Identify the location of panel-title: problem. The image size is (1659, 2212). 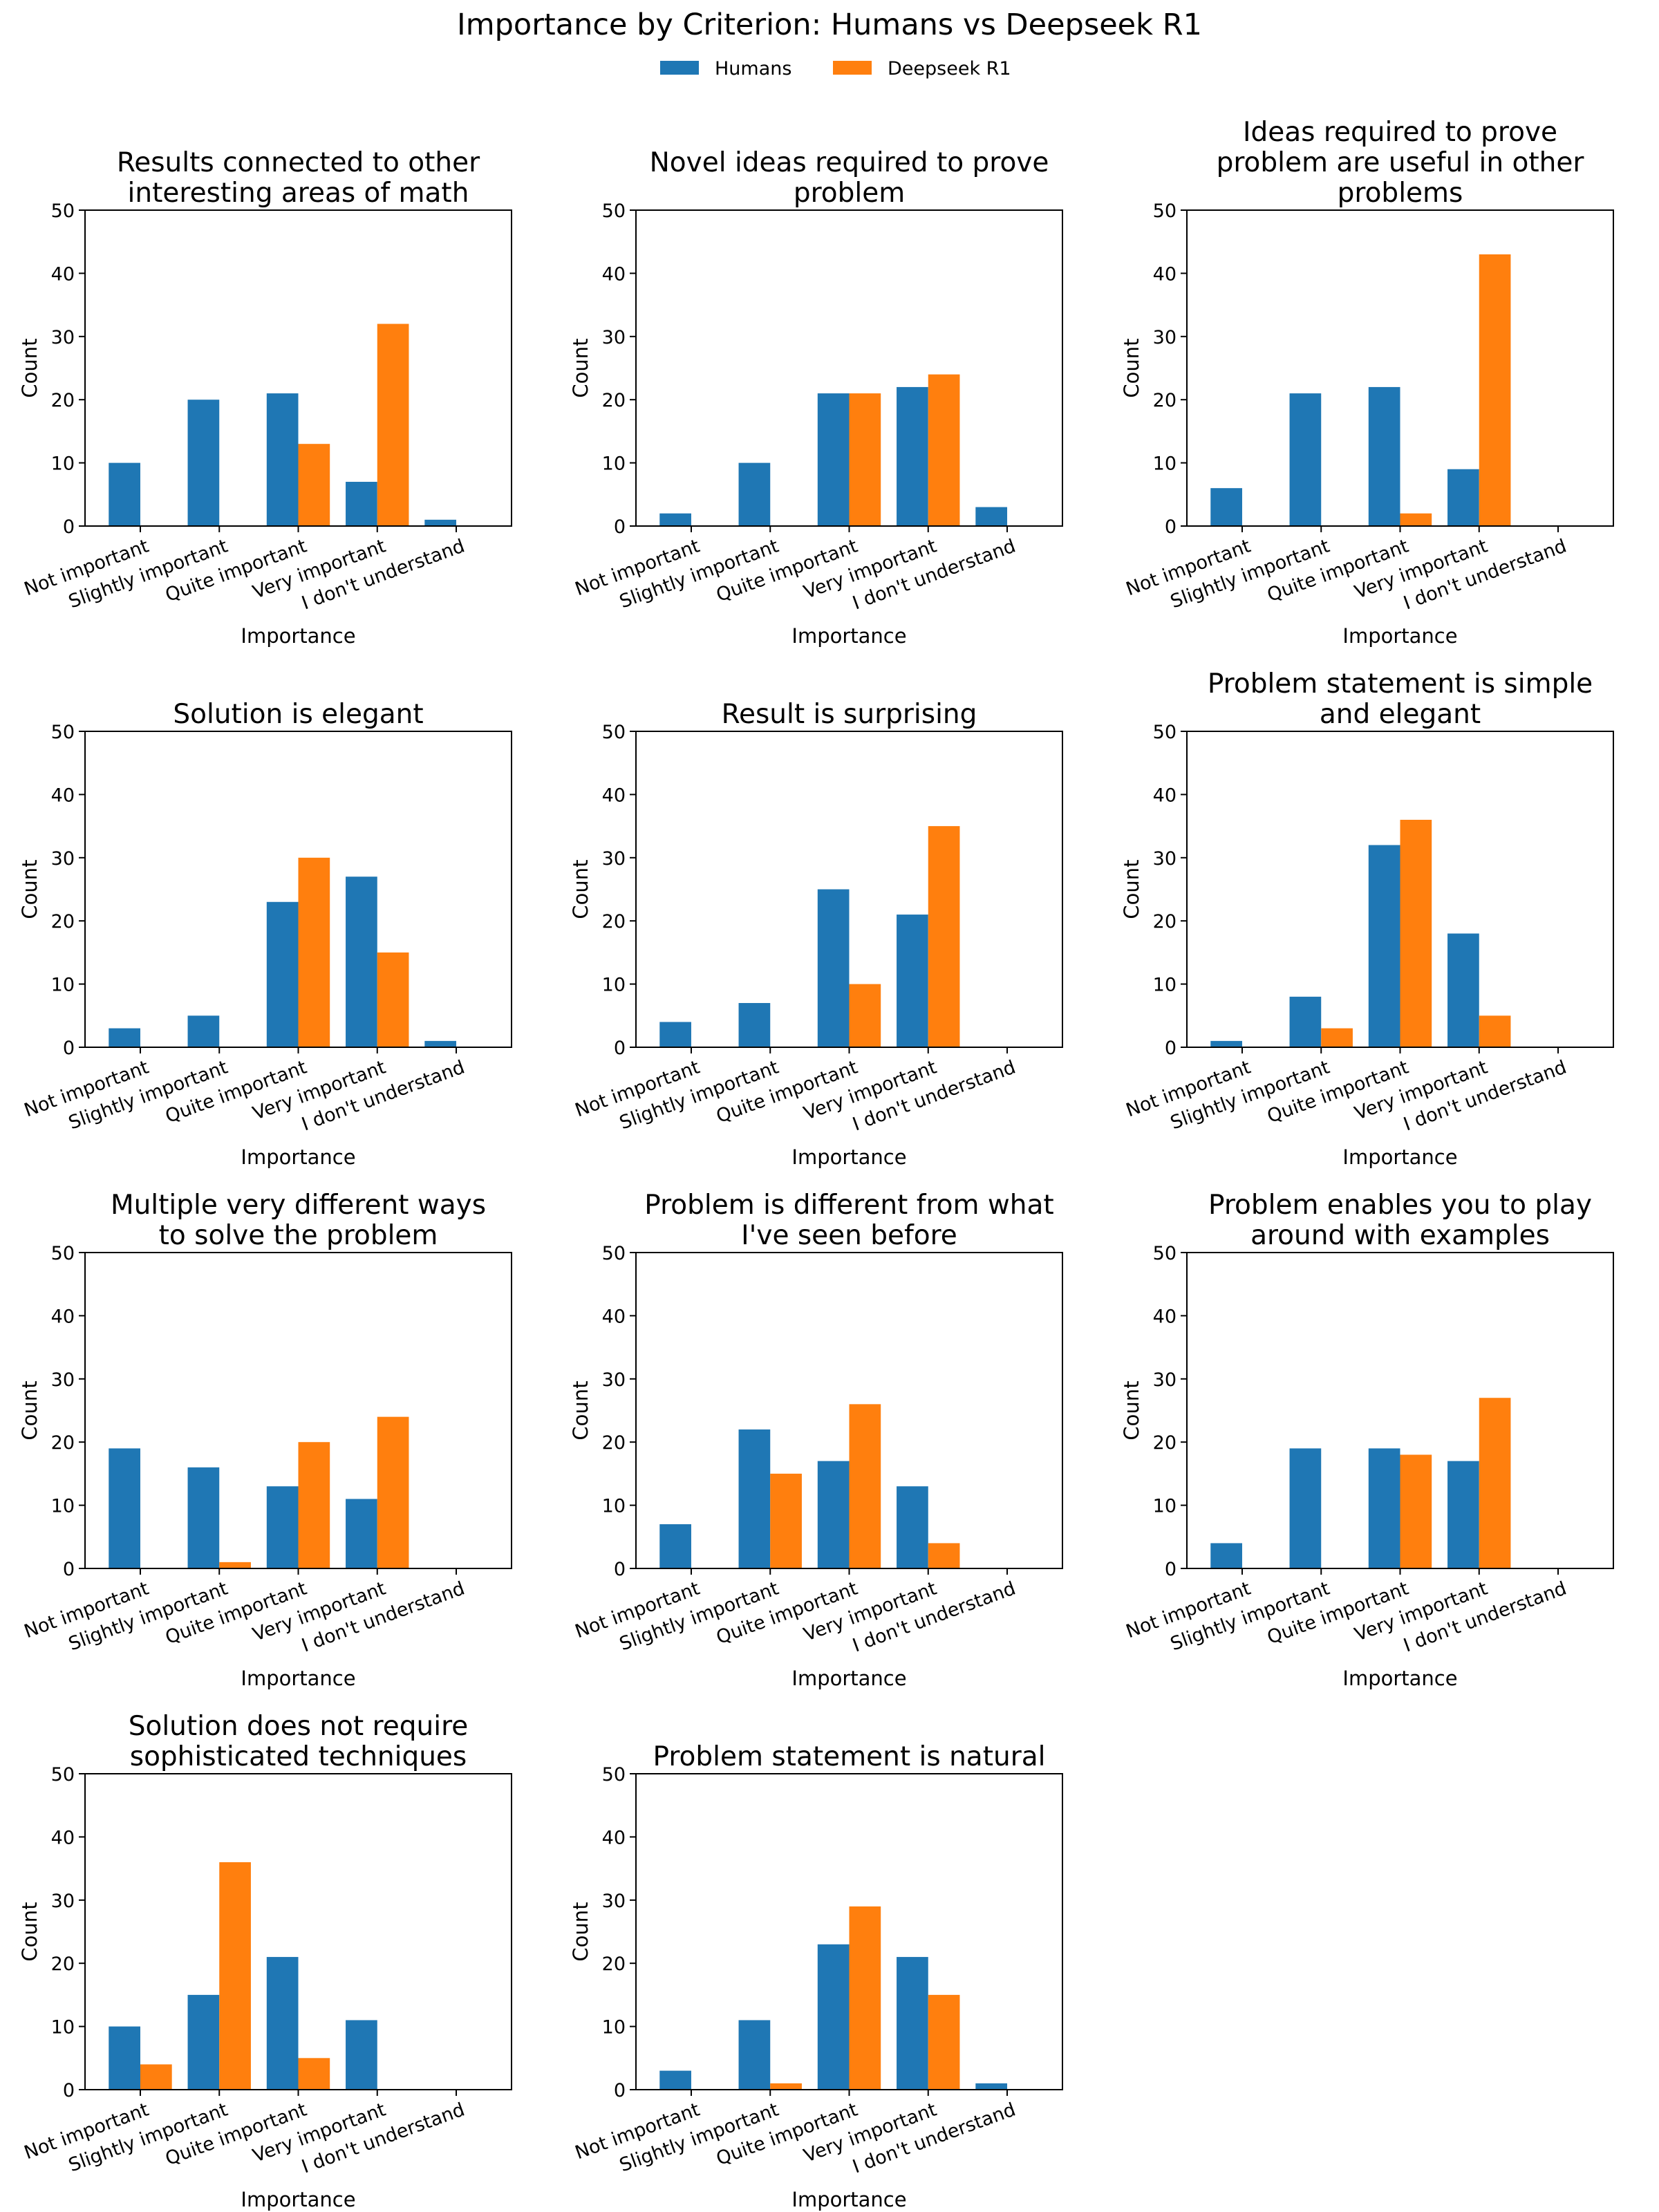
(849, 194).